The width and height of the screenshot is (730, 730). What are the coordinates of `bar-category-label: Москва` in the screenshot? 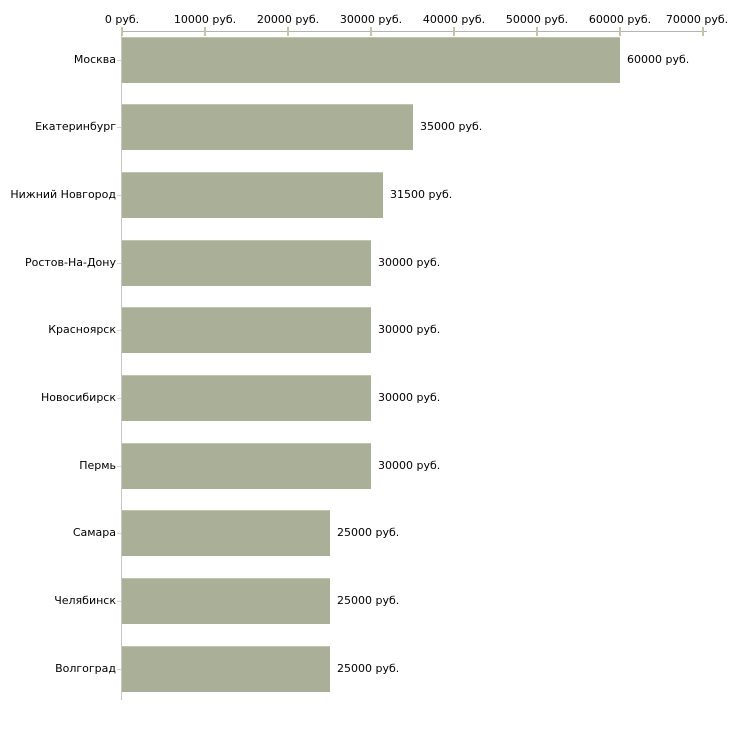 It's located at (94, 59).